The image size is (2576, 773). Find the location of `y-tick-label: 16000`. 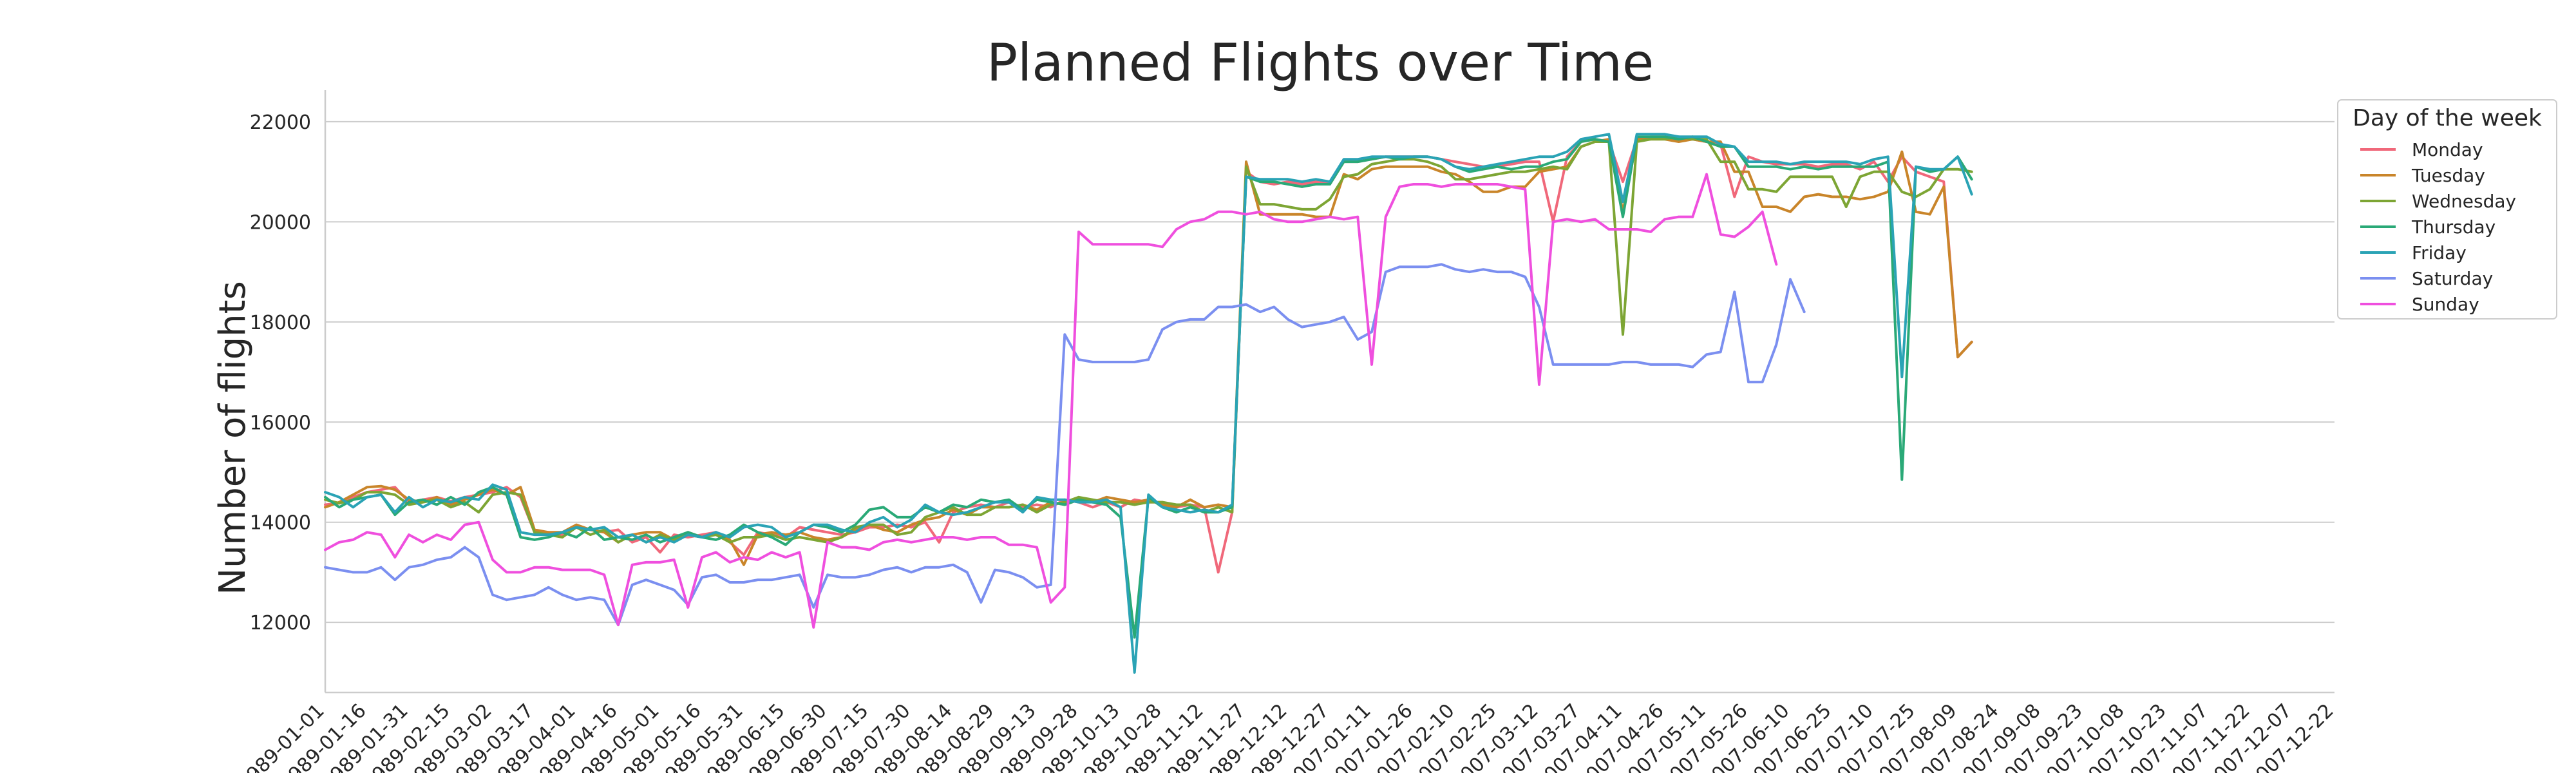

y-tick-label: 16000 is located at coordinates (280, 423).